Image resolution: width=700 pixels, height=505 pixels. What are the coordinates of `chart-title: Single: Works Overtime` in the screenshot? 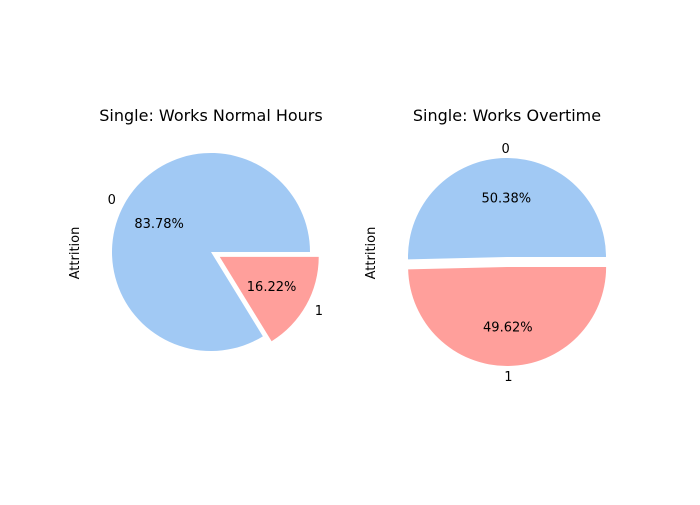 It's located at (507, 115).